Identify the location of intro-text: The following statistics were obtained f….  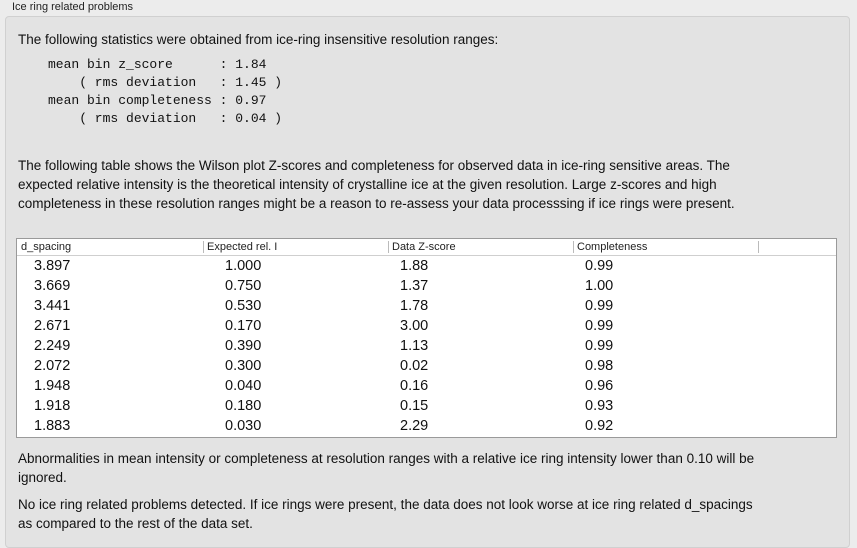
(258, 39).